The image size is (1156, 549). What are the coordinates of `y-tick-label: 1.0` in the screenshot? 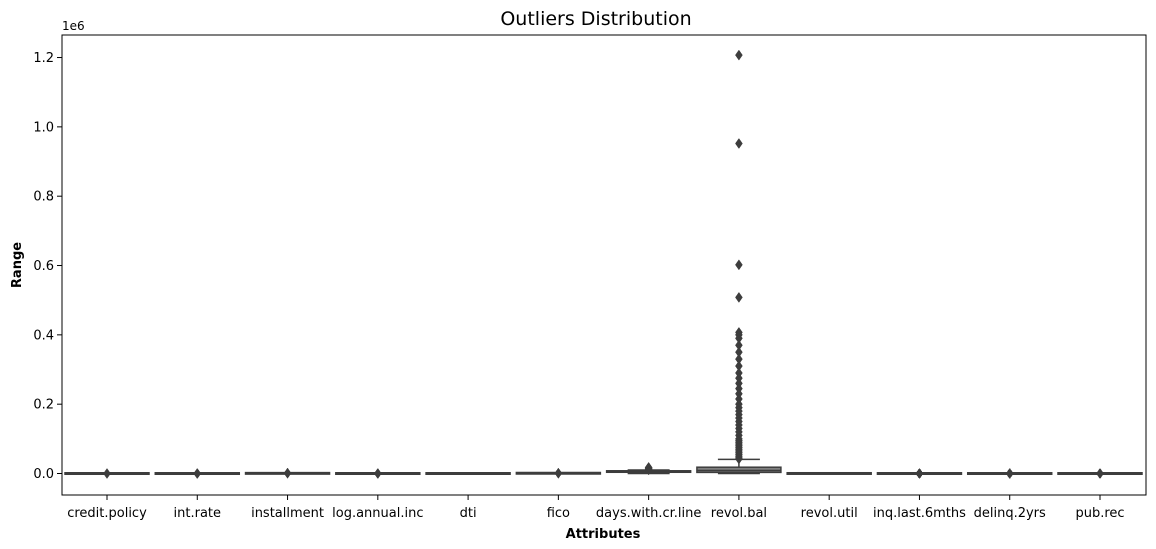 It's located at (43, 127).